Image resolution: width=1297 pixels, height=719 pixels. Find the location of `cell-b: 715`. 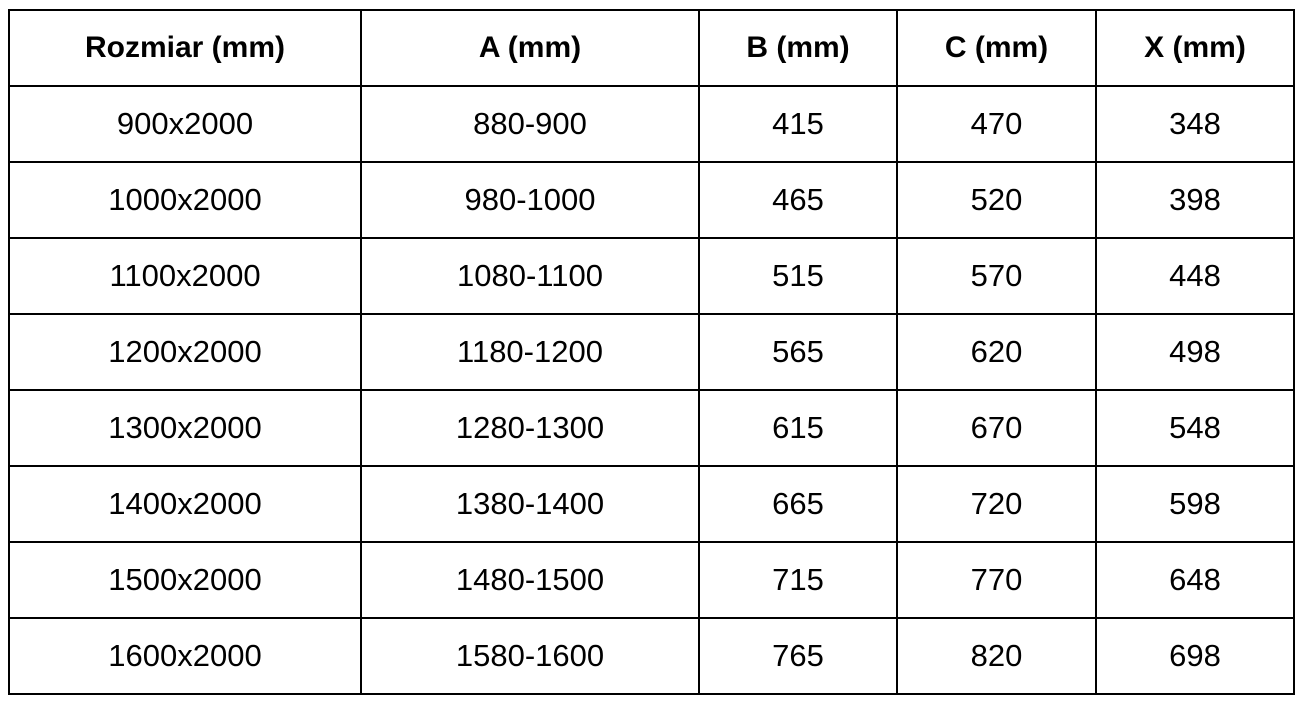

cell-b: 715 is located at coordinates (798, 580).